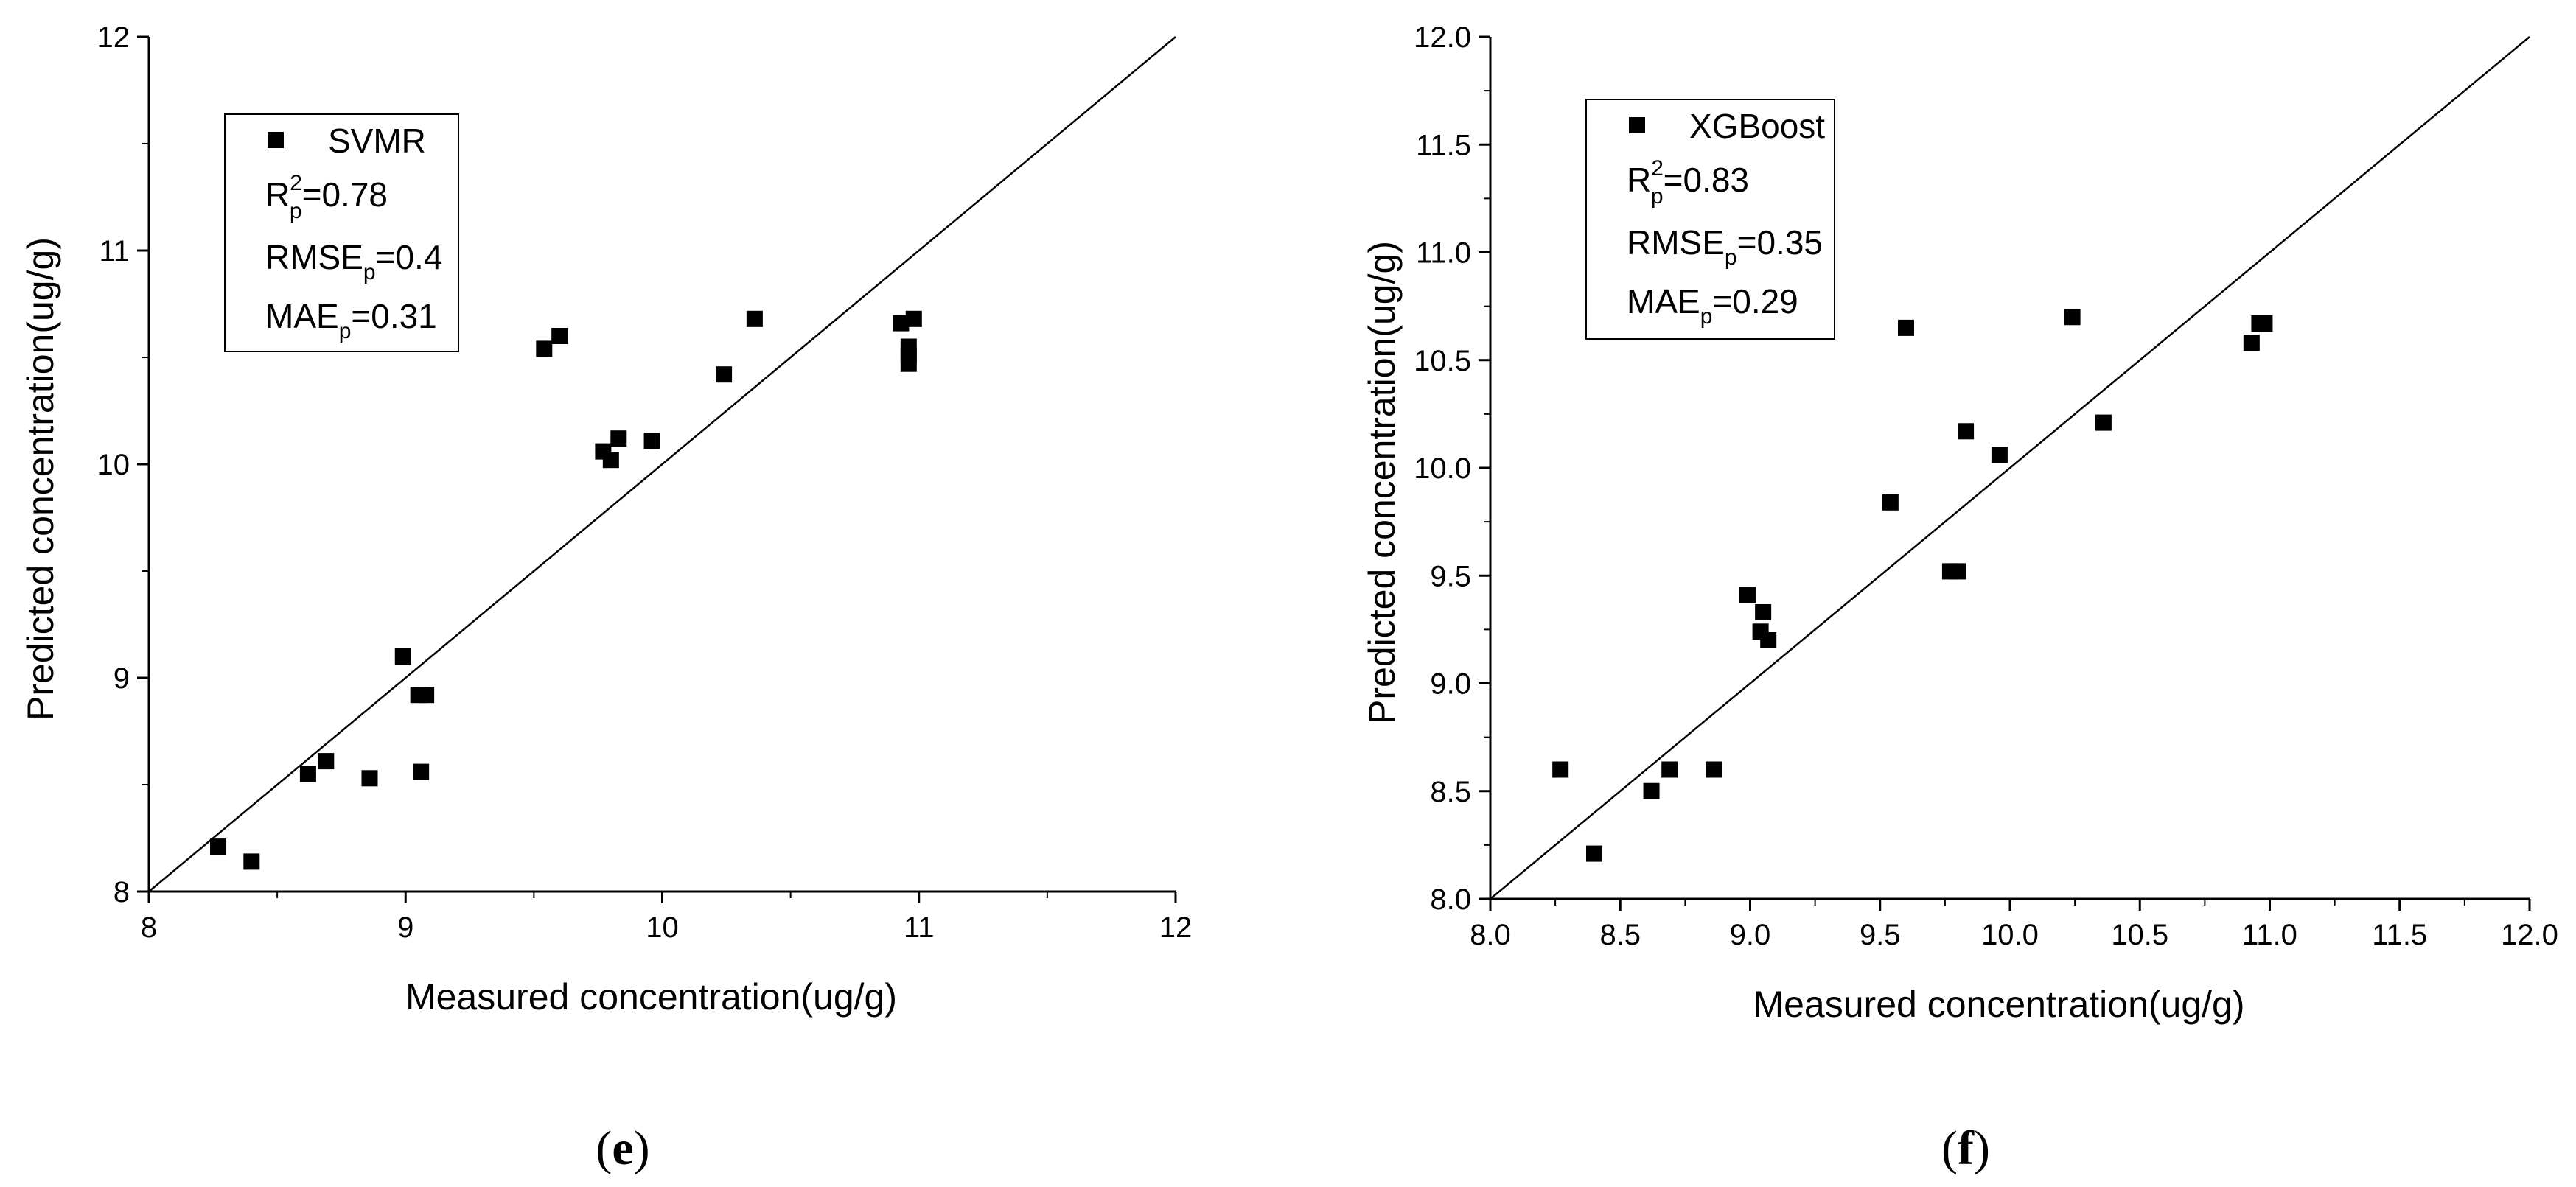 The height and width of the screenshot is (1187, 2576). I want to click on x-tick-label: 9.0, so click(1751, 935).